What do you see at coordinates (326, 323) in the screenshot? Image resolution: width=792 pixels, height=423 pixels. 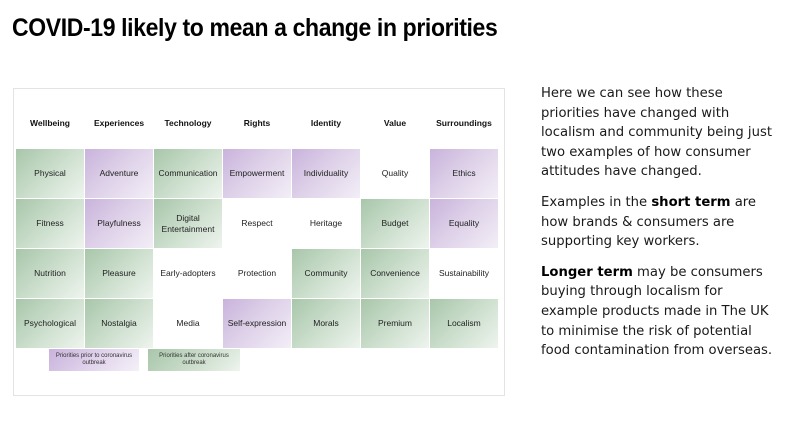 I see `priority-cell: Morals` at bounding box center [326, 323].